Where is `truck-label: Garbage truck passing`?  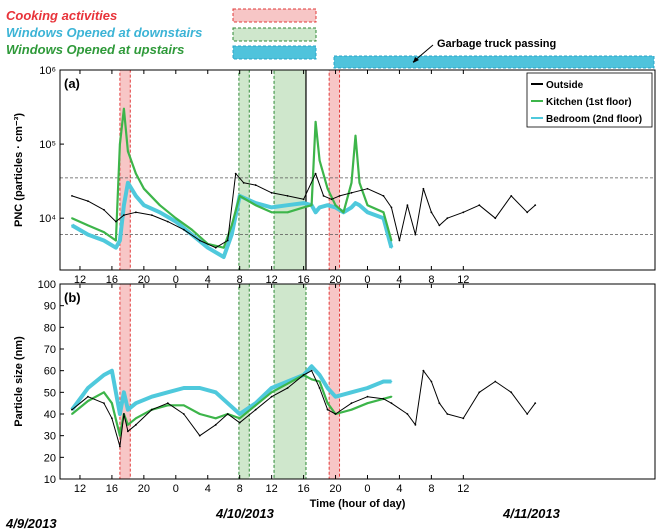
truck-label: Garbage truck passing is located at coordinates (496, 44).